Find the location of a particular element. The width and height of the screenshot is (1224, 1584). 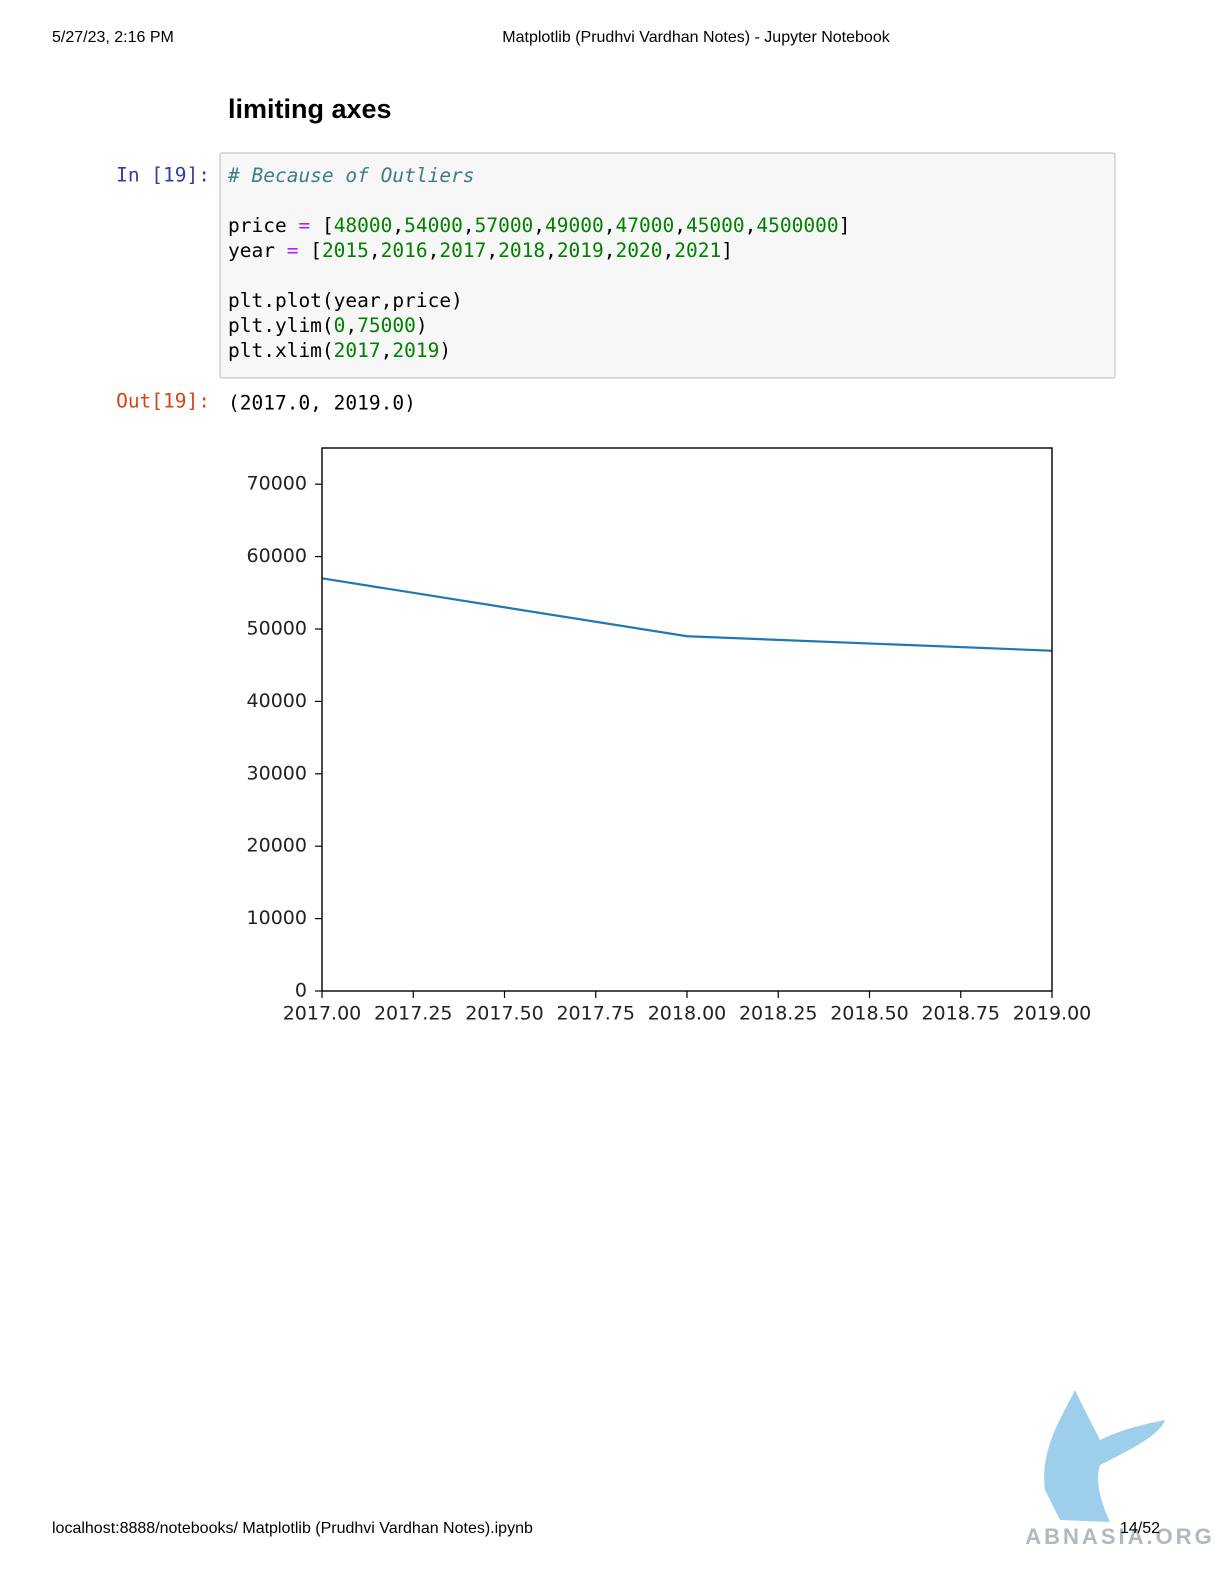

x-tick-label: 2018.50 is located at coordinates (869, 1014).